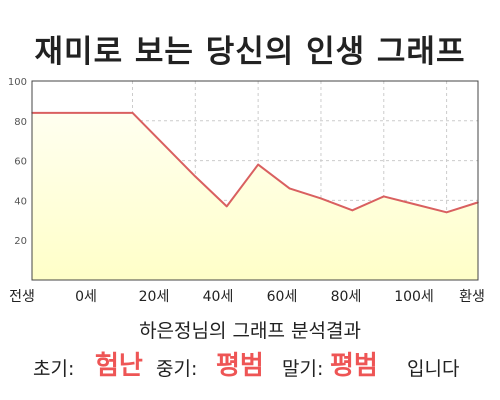 The image size is (500, 400). Describe the element at coordinates (154, 297) in the screenshot. I see `x-tick-label: 20세` at that location.